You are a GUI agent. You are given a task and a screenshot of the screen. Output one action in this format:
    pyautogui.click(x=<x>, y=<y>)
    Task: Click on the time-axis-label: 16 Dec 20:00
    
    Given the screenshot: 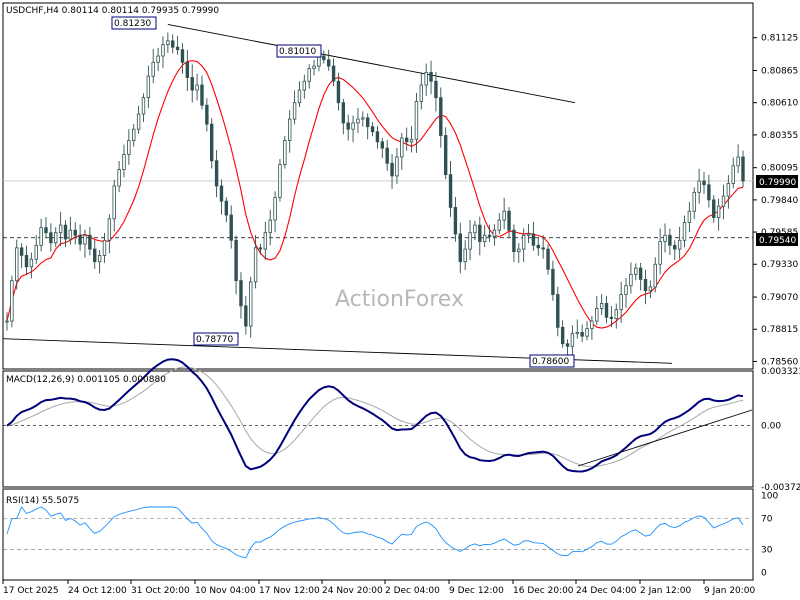 What is the action you would take?
    pyautogui.click(x=543, y=591)
    